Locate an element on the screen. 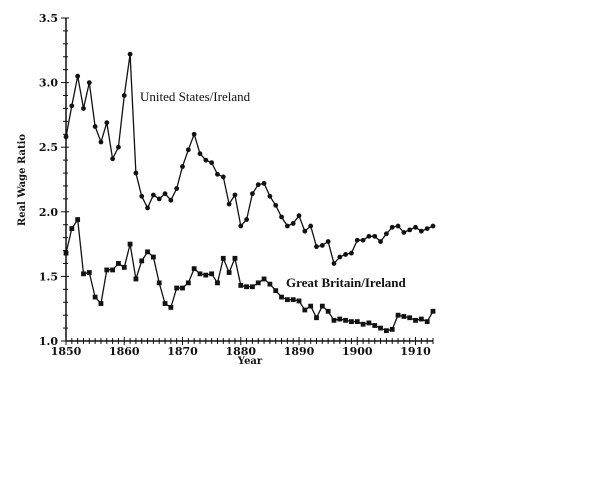  y-tick-label: 2.5 is located at coordinates (48, 147).